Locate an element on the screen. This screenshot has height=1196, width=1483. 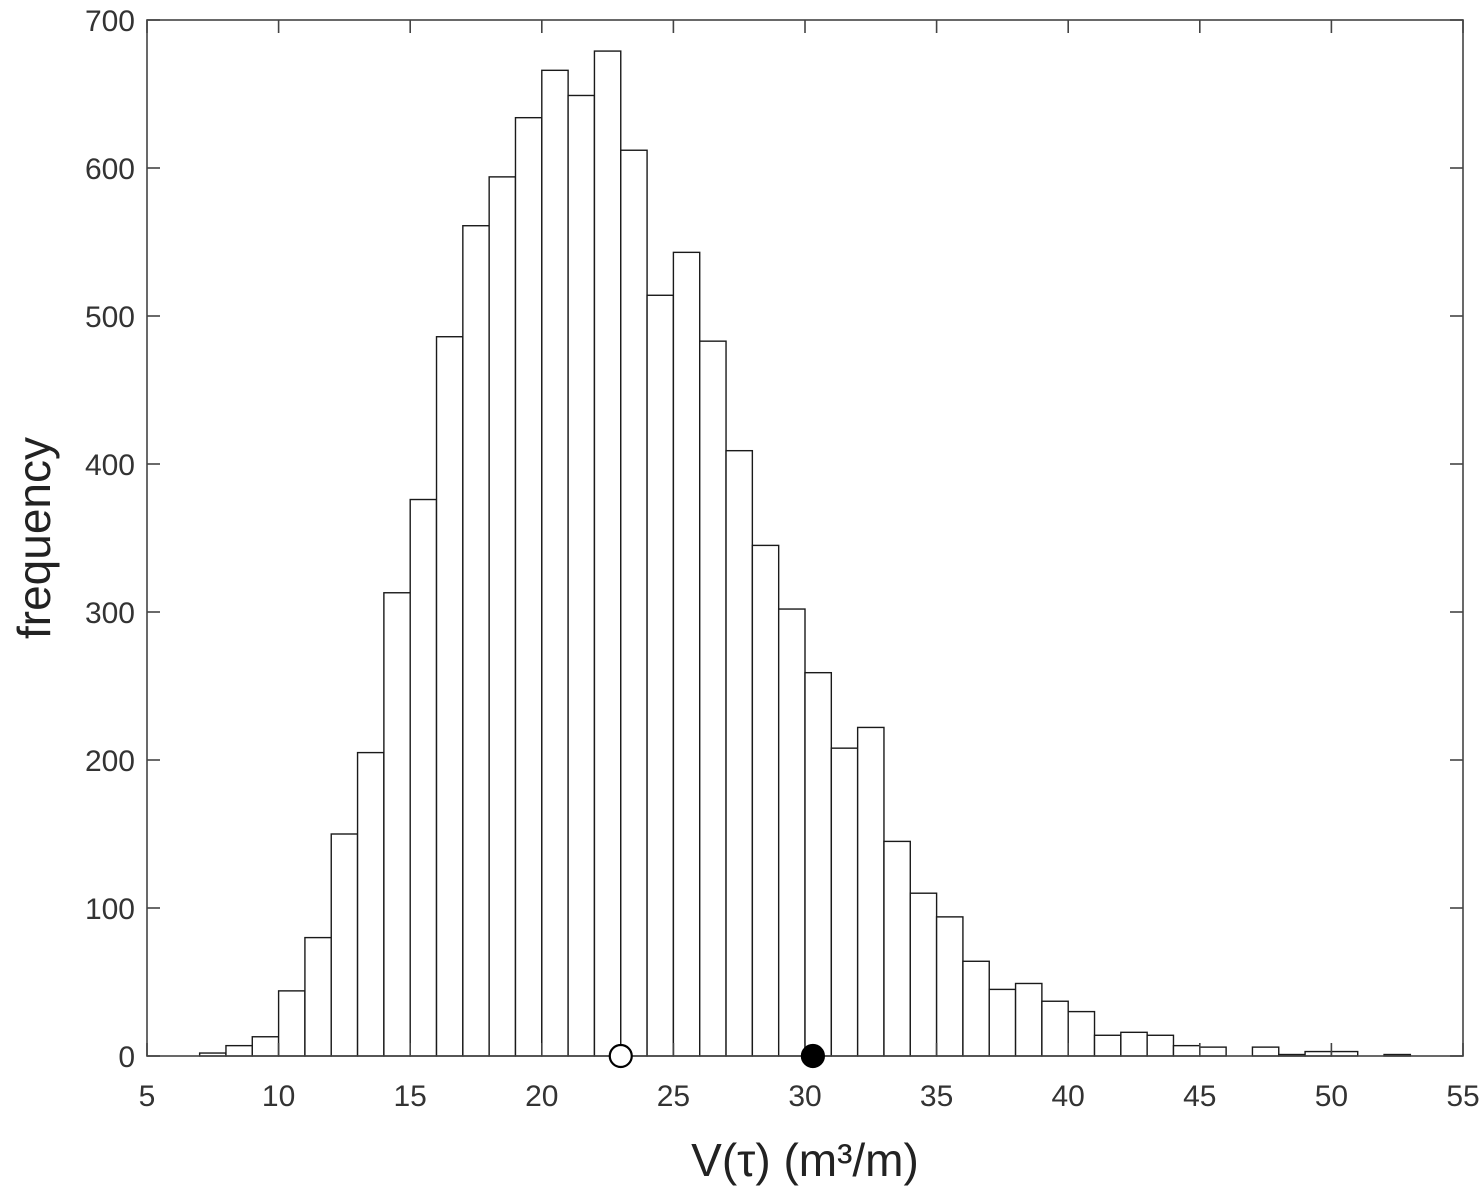
y-tick-labels: 0 100 200 300 400 500 600 700 is located at coordinates (110, 539).